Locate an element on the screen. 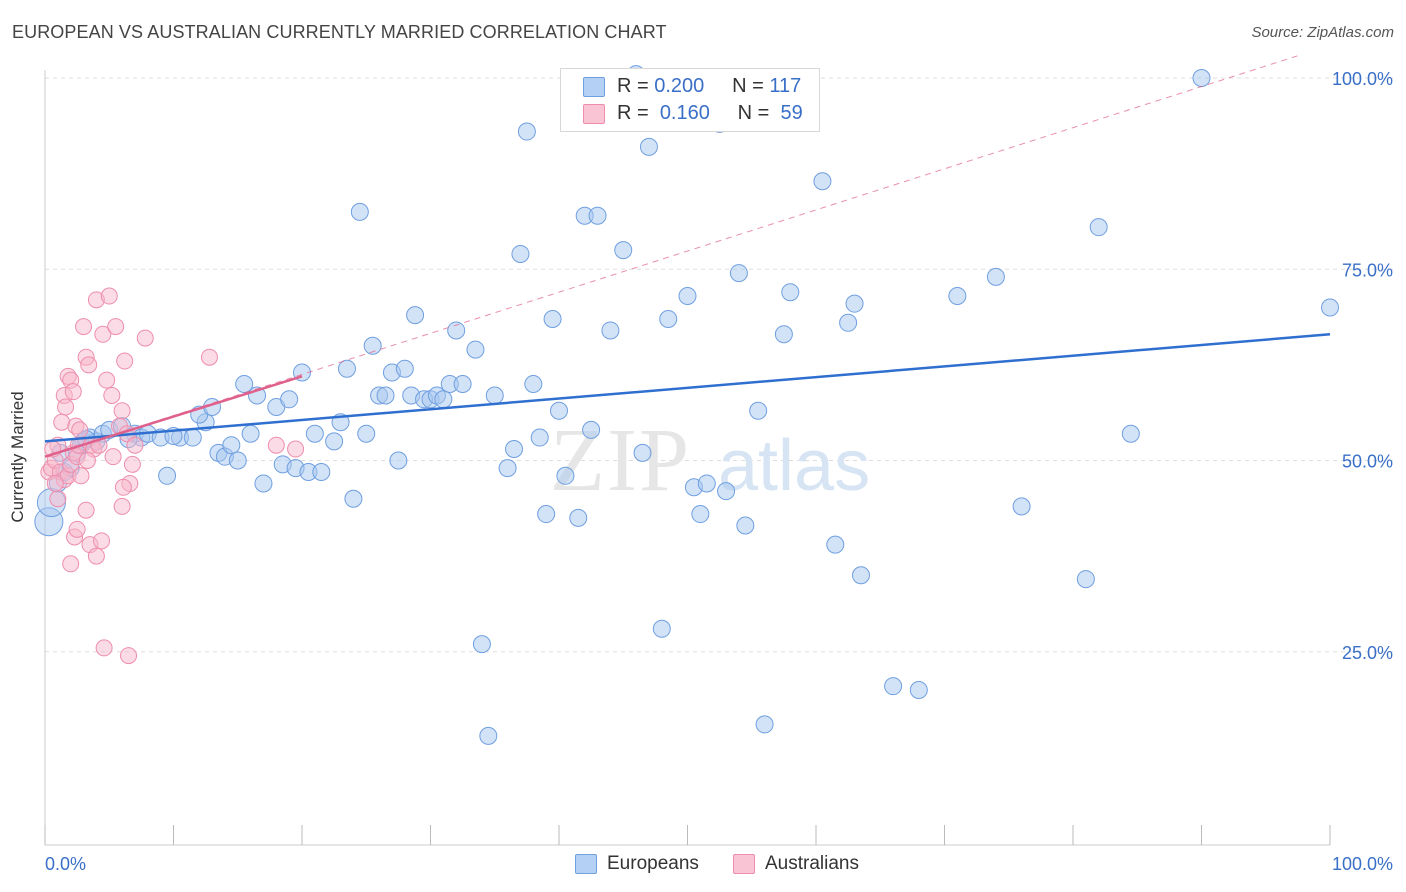 The height and width of the screenshot is (892, 1406). x-tick-label-min: 0.0% is located at coordinates (65, 864).